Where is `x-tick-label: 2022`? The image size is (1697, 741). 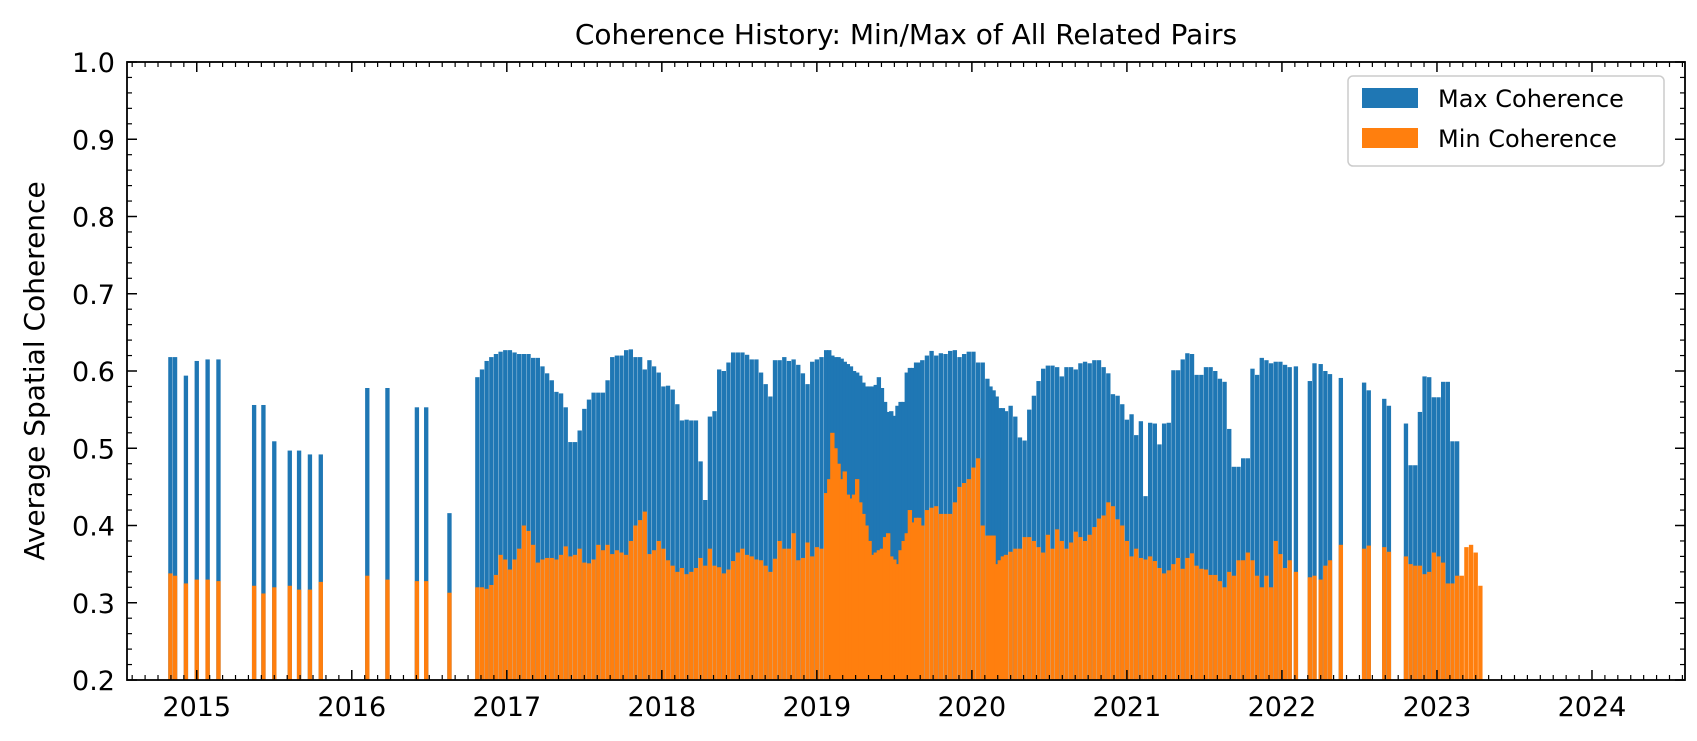 x-tick-label: 2022 is located at coordinates (1282, 707).